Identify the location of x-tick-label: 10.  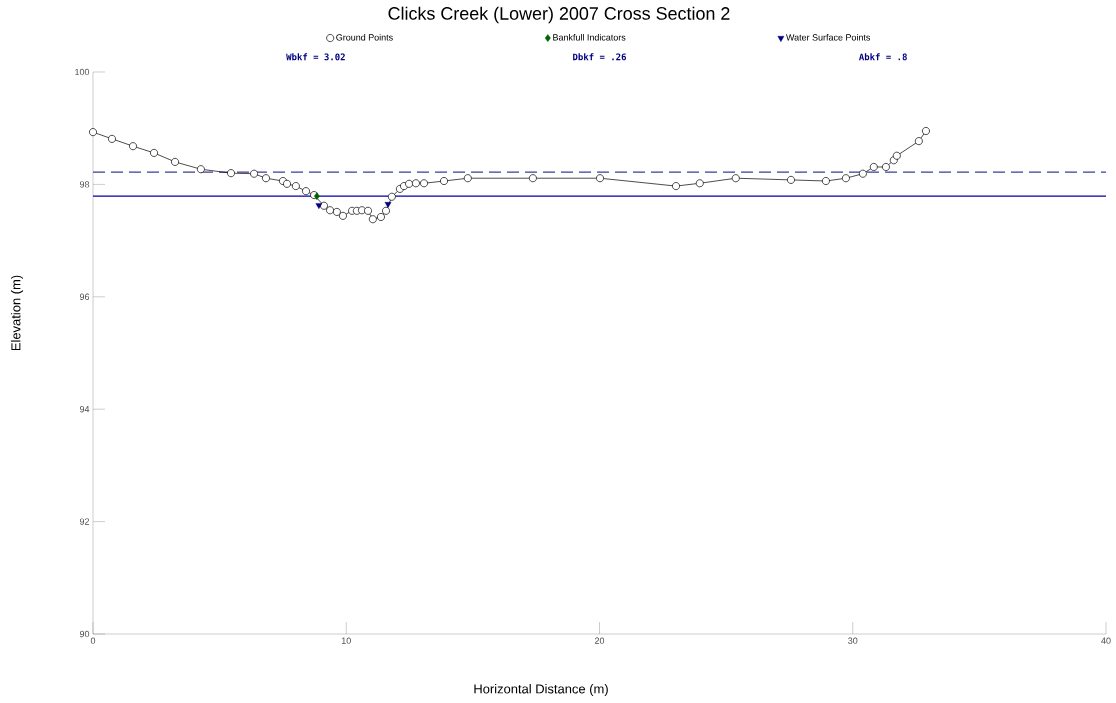
(346, 640).